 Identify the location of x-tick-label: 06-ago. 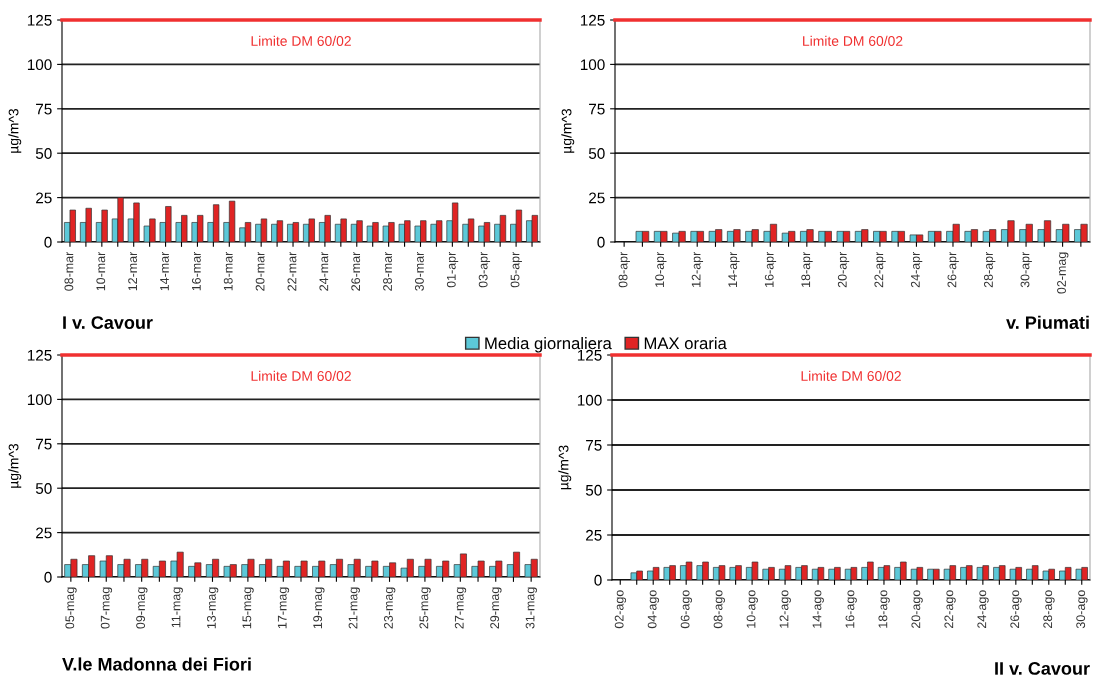
(686, 609).